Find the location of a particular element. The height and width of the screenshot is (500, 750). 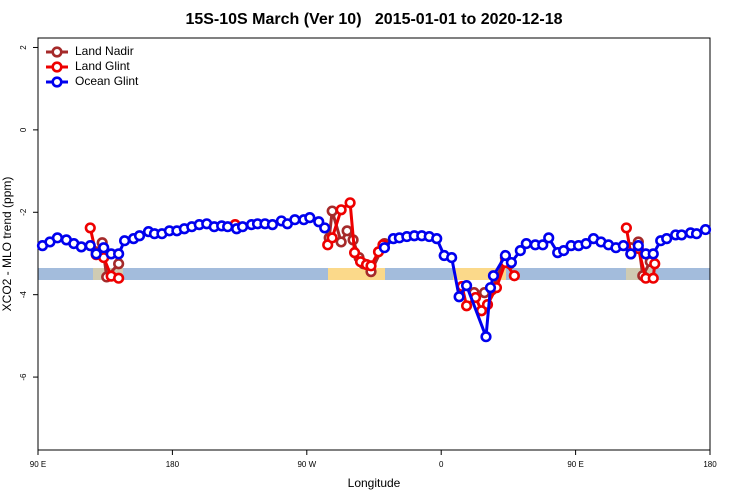

x-tick-label: 0 is located at coordinates (441, 464).